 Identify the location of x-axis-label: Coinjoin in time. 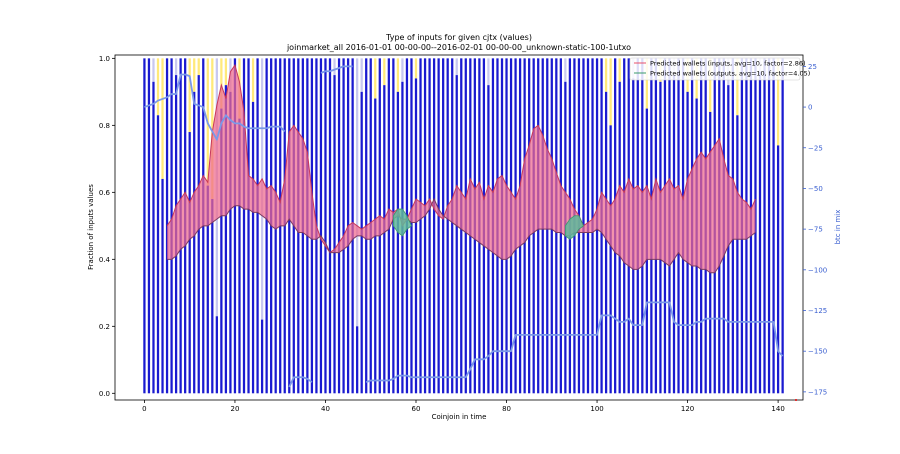
(459, 417).